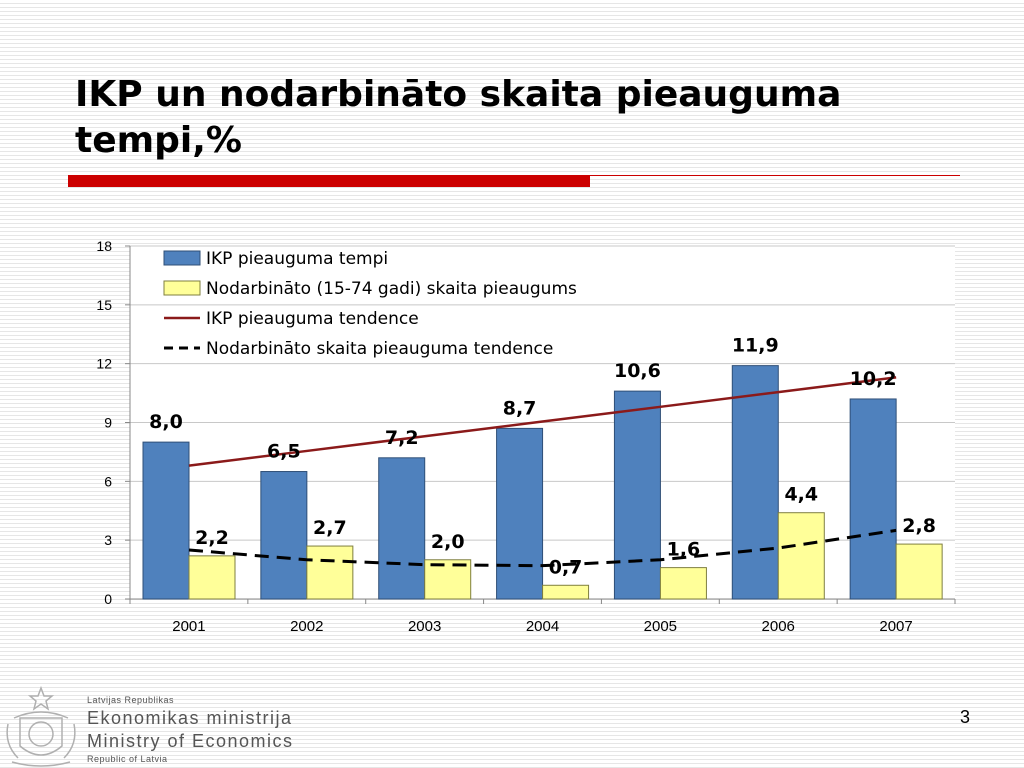  I want to click on y-tick-label: 12, so click(104, 364).